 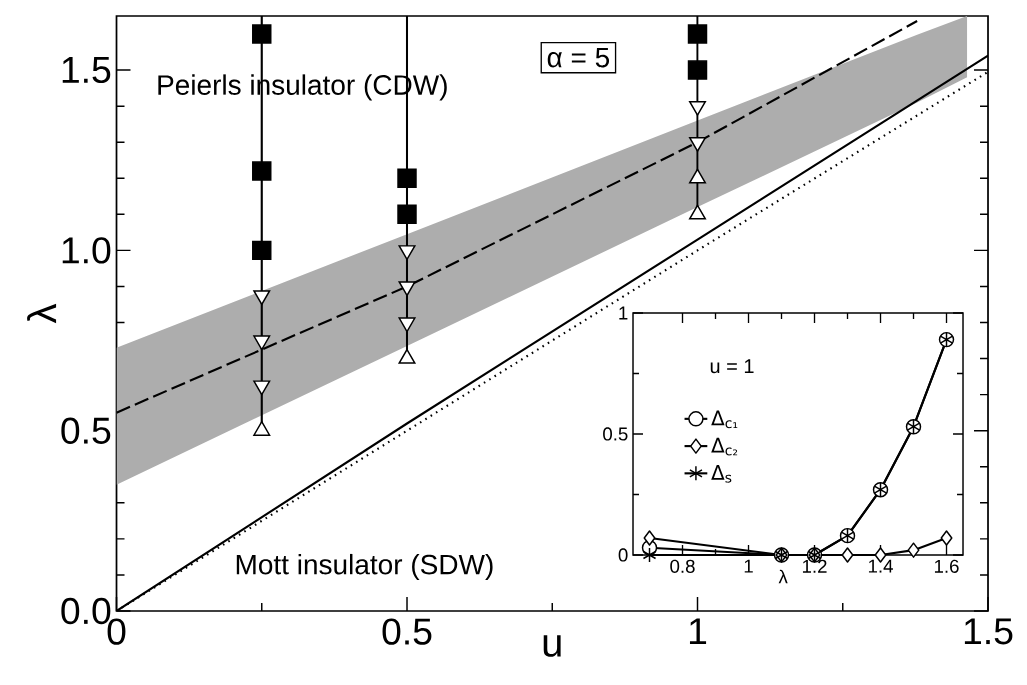 I want to click on x-tick-label: 1.5, so click(x=988, y=631).